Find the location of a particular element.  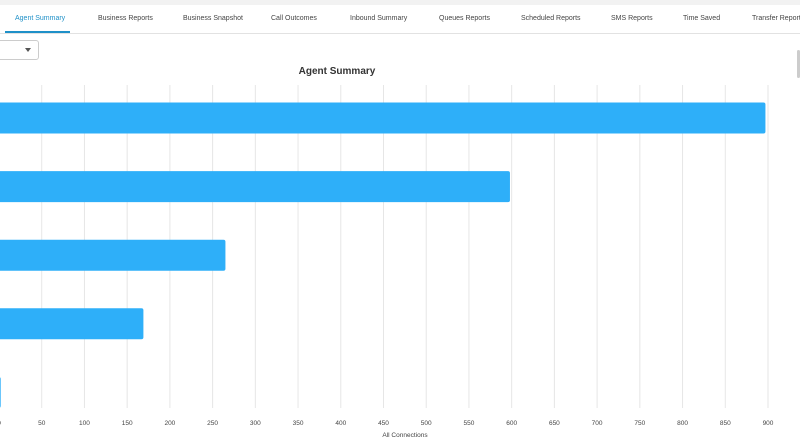

x-tick-label: 700 is located at coordinates (597, 423).